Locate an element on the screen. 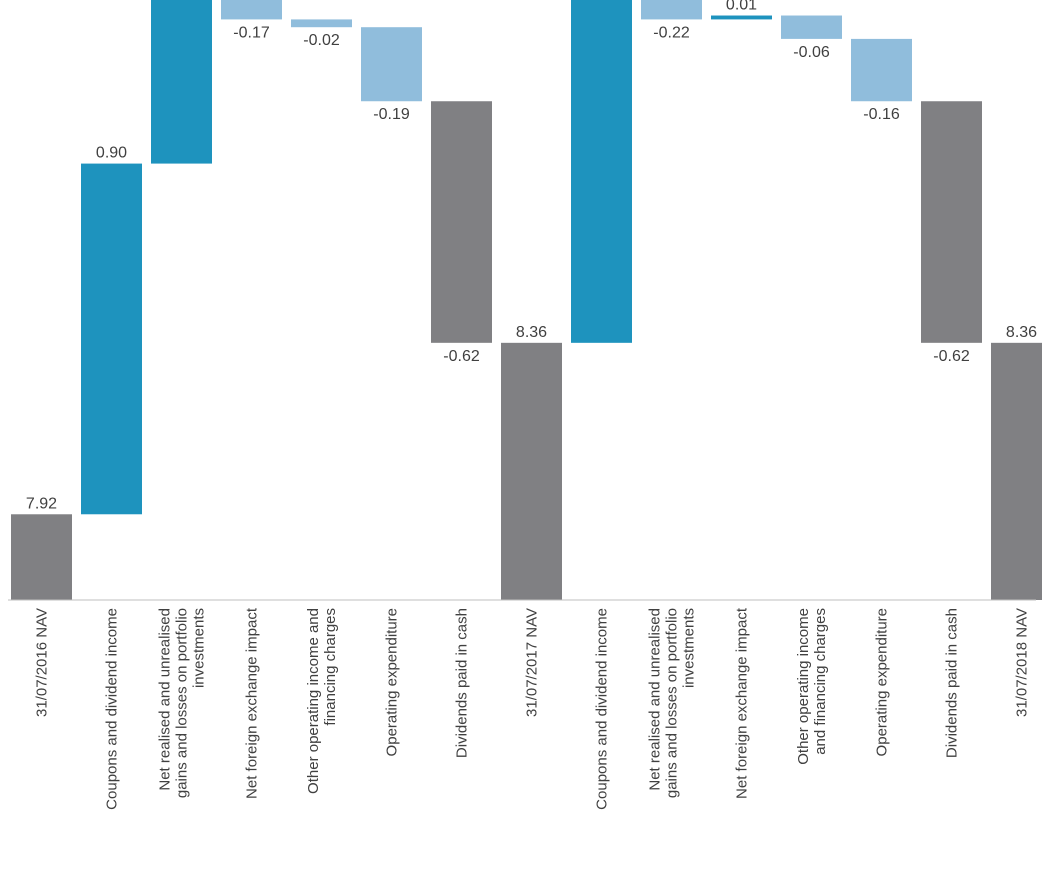  category-label-15: 31/07/2018 NAV is located at coordinates (1022, 662).